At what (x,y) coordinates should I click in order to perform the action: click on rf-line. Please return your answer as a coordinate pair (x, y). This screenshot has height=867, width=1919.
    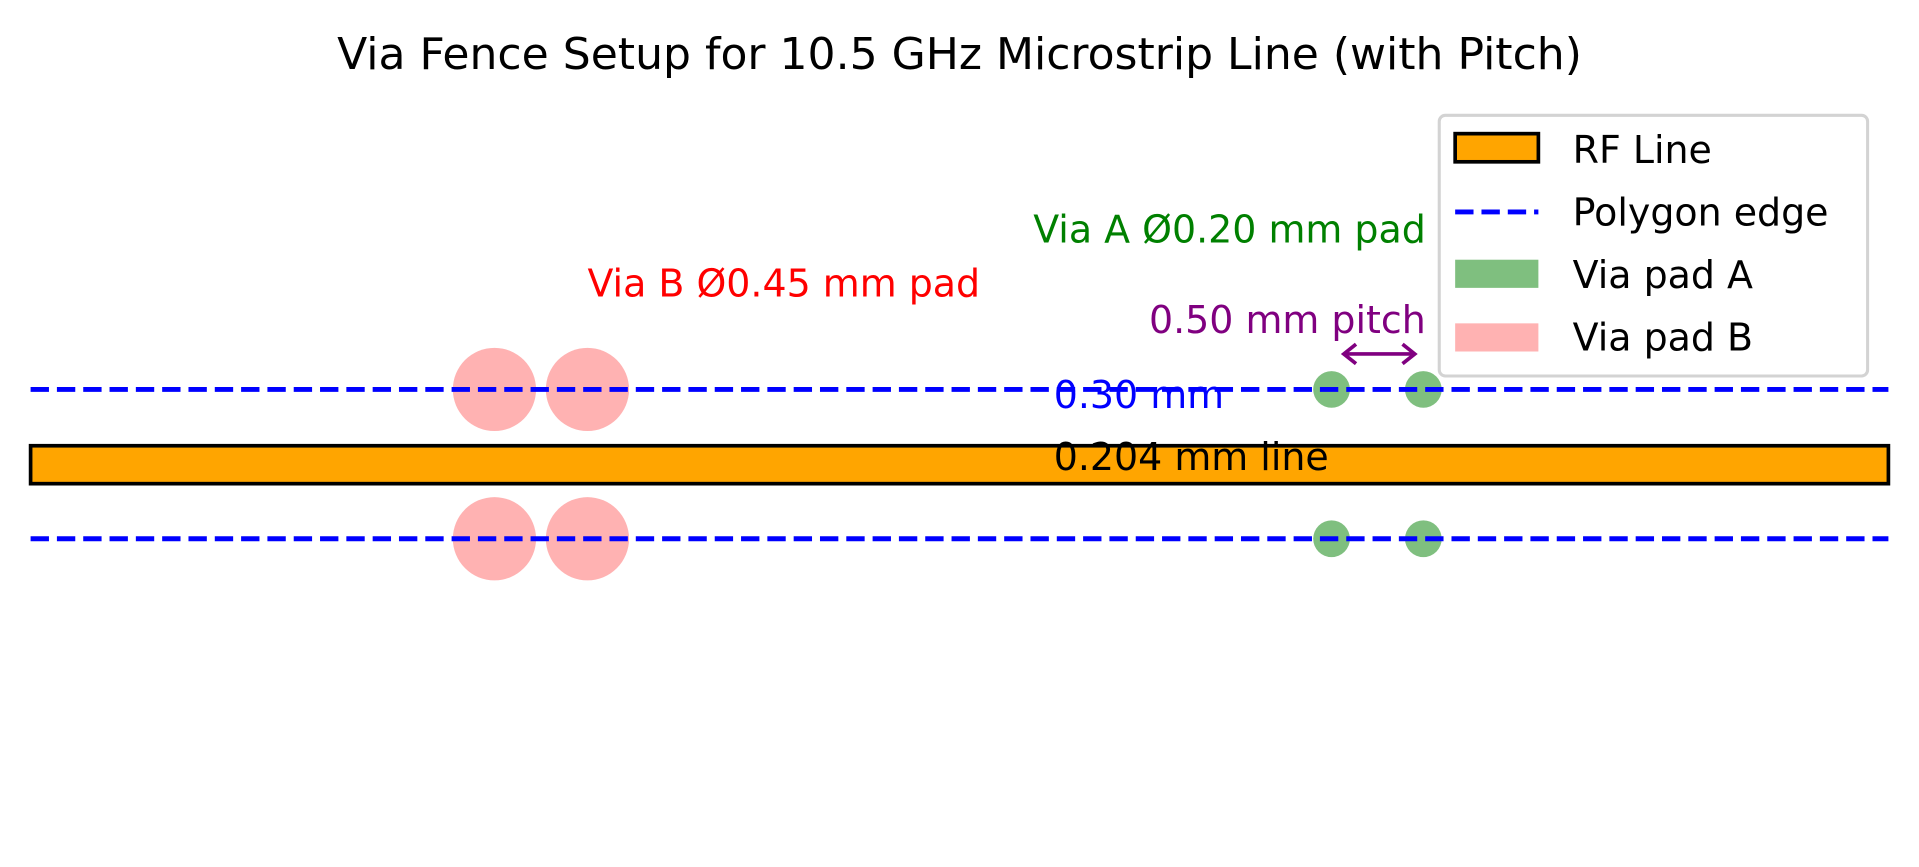
    Looking at the image, I should click on (959, 464).